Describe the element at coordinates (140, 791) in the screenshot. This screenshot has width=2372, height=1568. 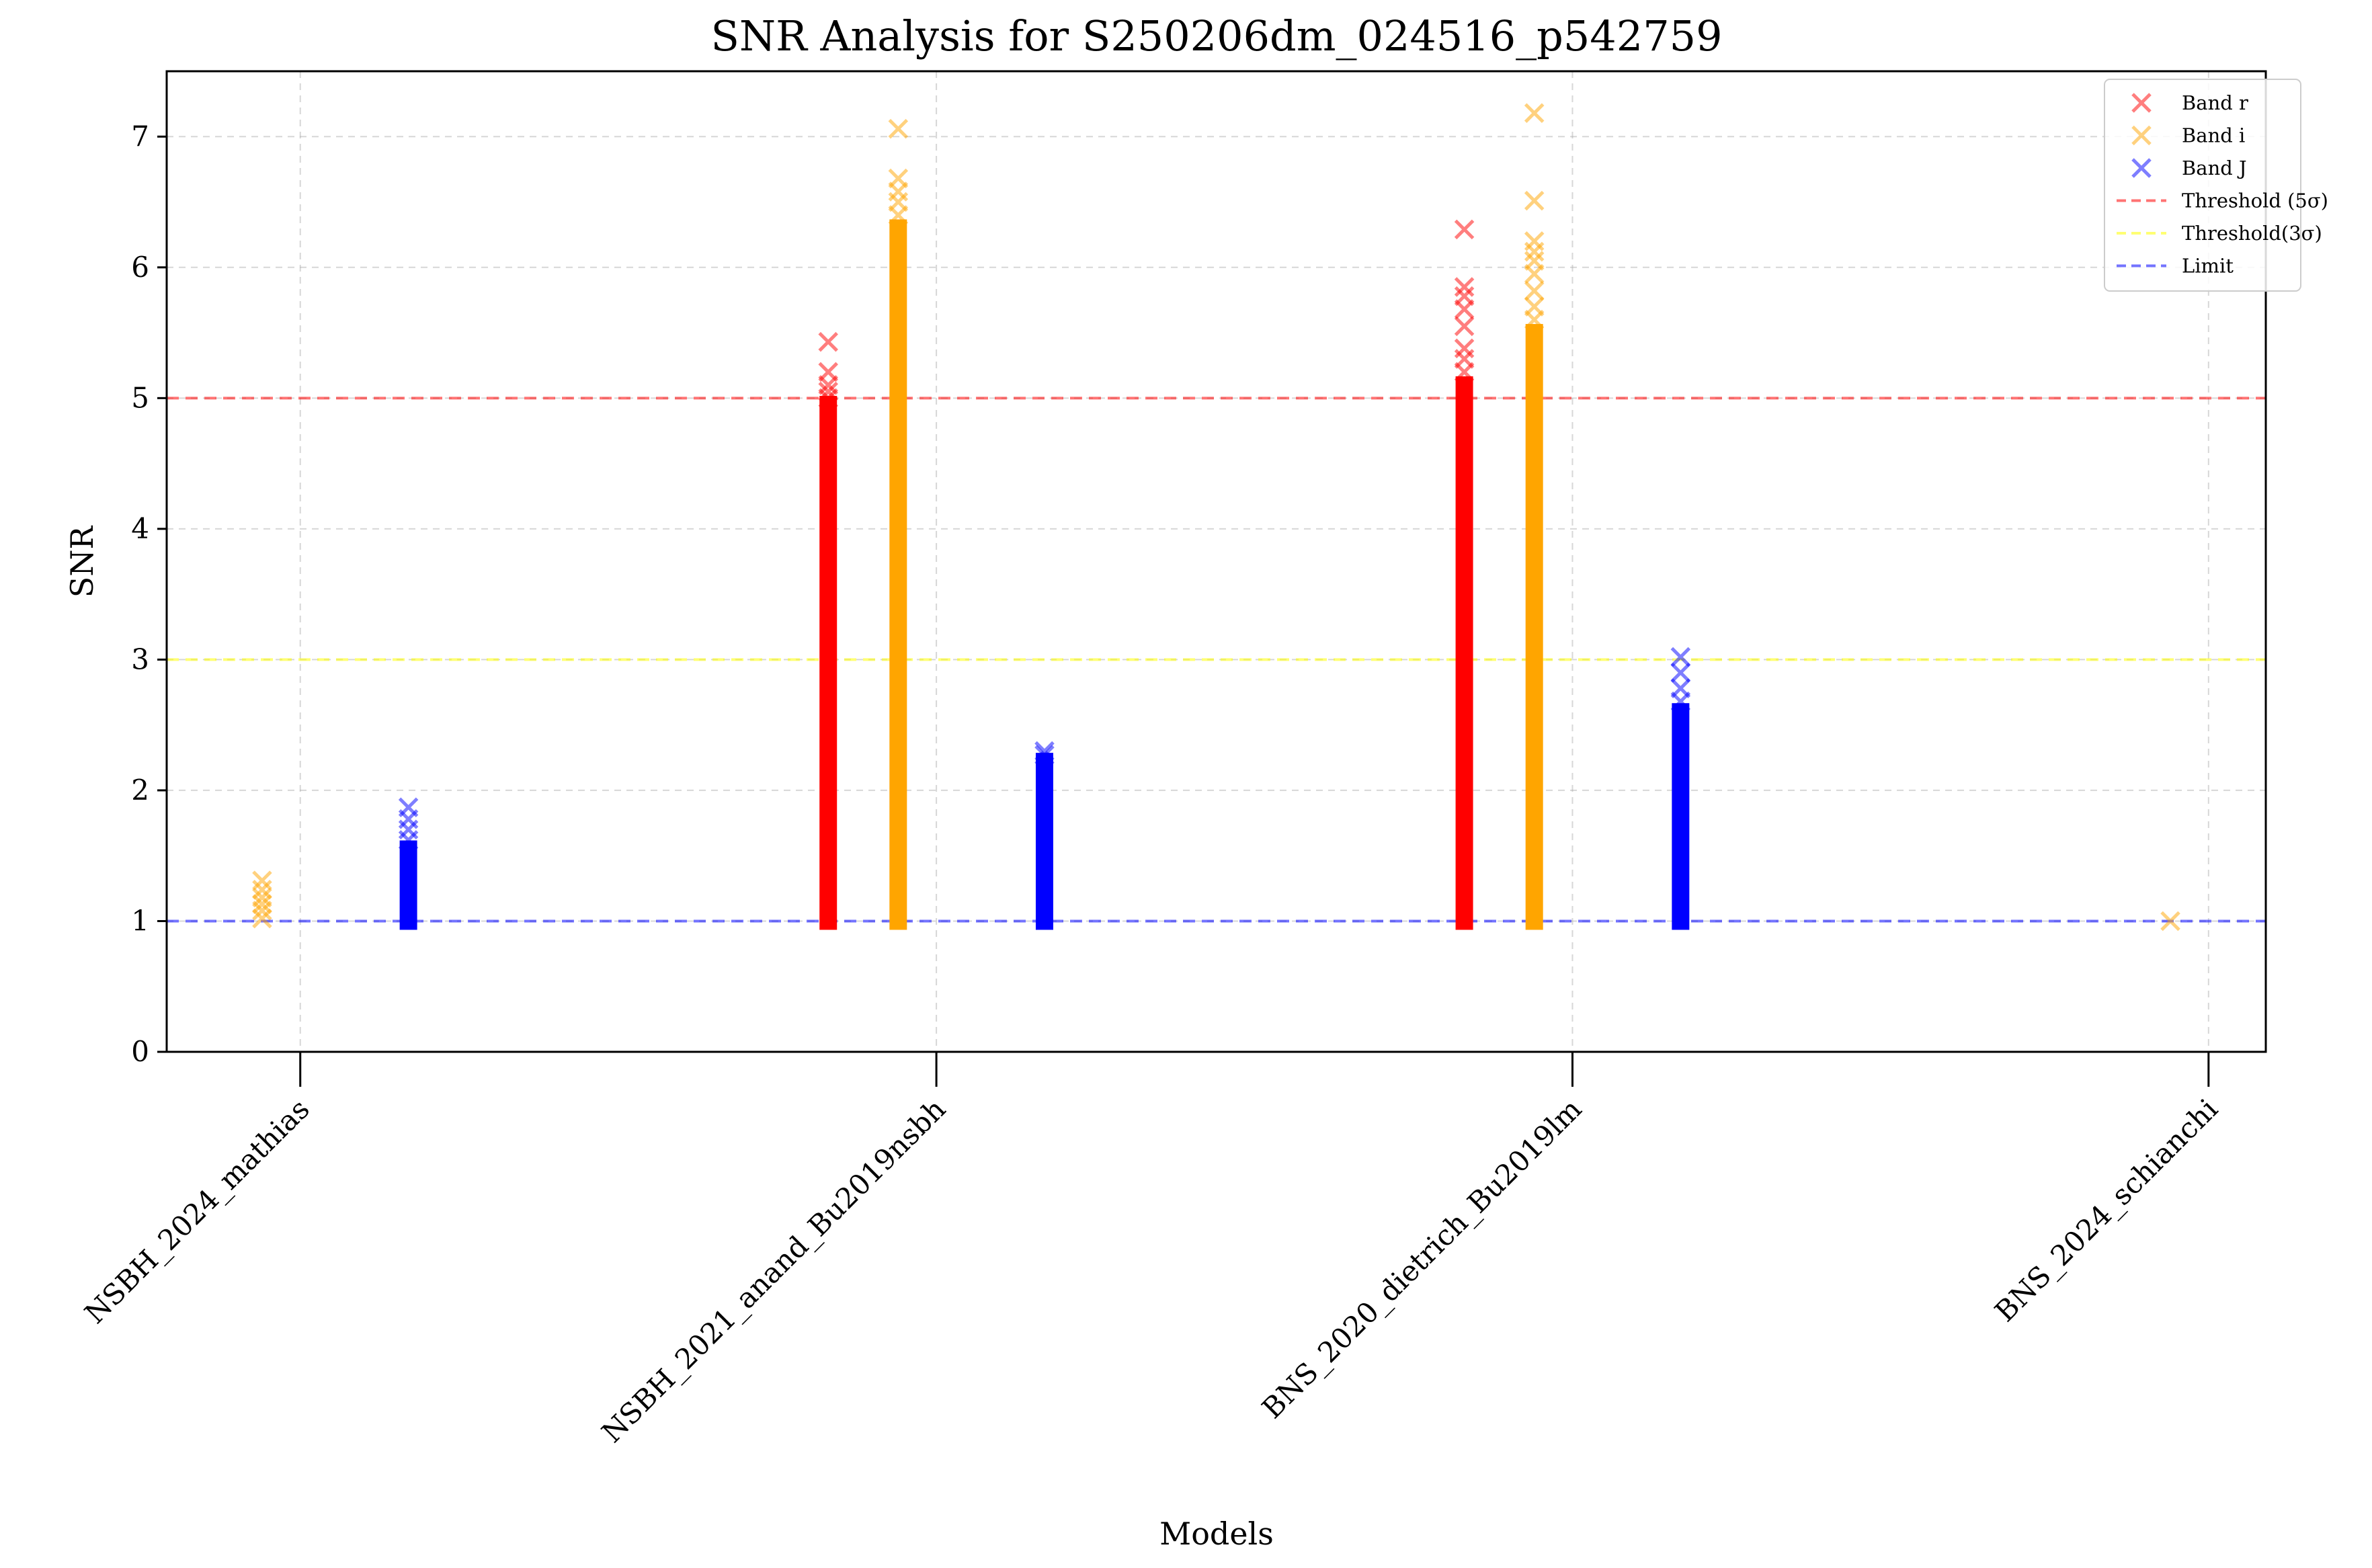
I see `y-tick-label: 2` at that location.